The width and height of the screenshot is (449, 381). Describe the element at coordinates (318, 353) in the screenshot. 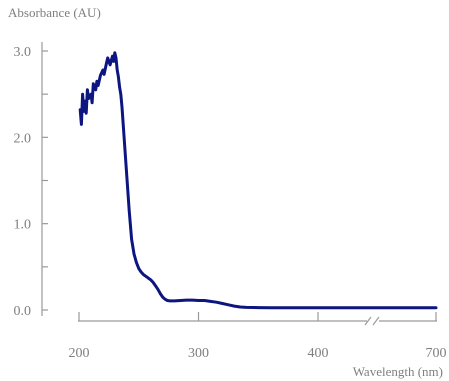

I see `x-tick-label: 400` at that location.